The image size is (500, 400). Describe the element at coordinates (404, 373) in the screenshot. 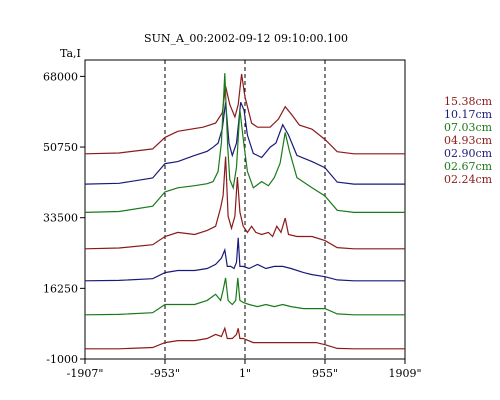

I see `x-tick-label: 1909"` at that location.